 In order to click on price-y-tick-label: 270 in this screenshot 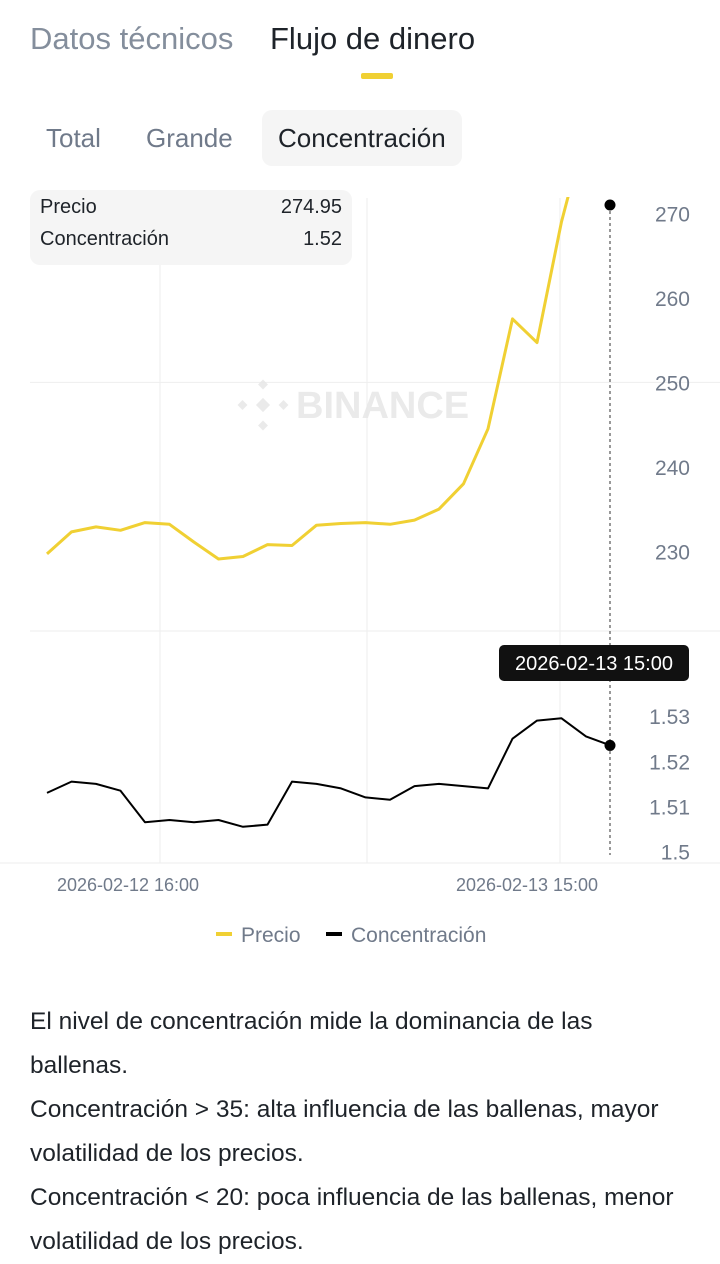, I will do `click(672, 214)`.